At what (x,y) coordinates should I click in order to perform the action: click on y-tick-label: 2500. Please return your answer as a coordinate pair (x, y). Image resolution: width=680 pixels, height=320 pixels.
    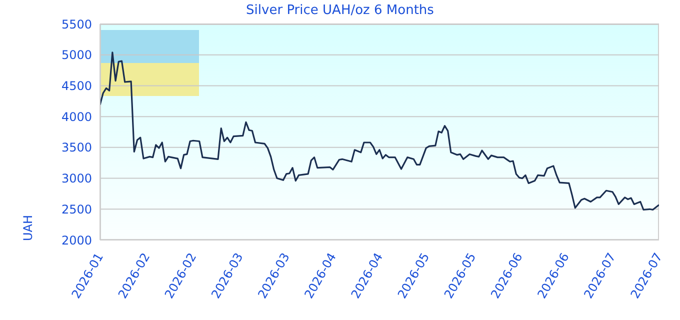
    Looking at the image, I should click on (76, 209).